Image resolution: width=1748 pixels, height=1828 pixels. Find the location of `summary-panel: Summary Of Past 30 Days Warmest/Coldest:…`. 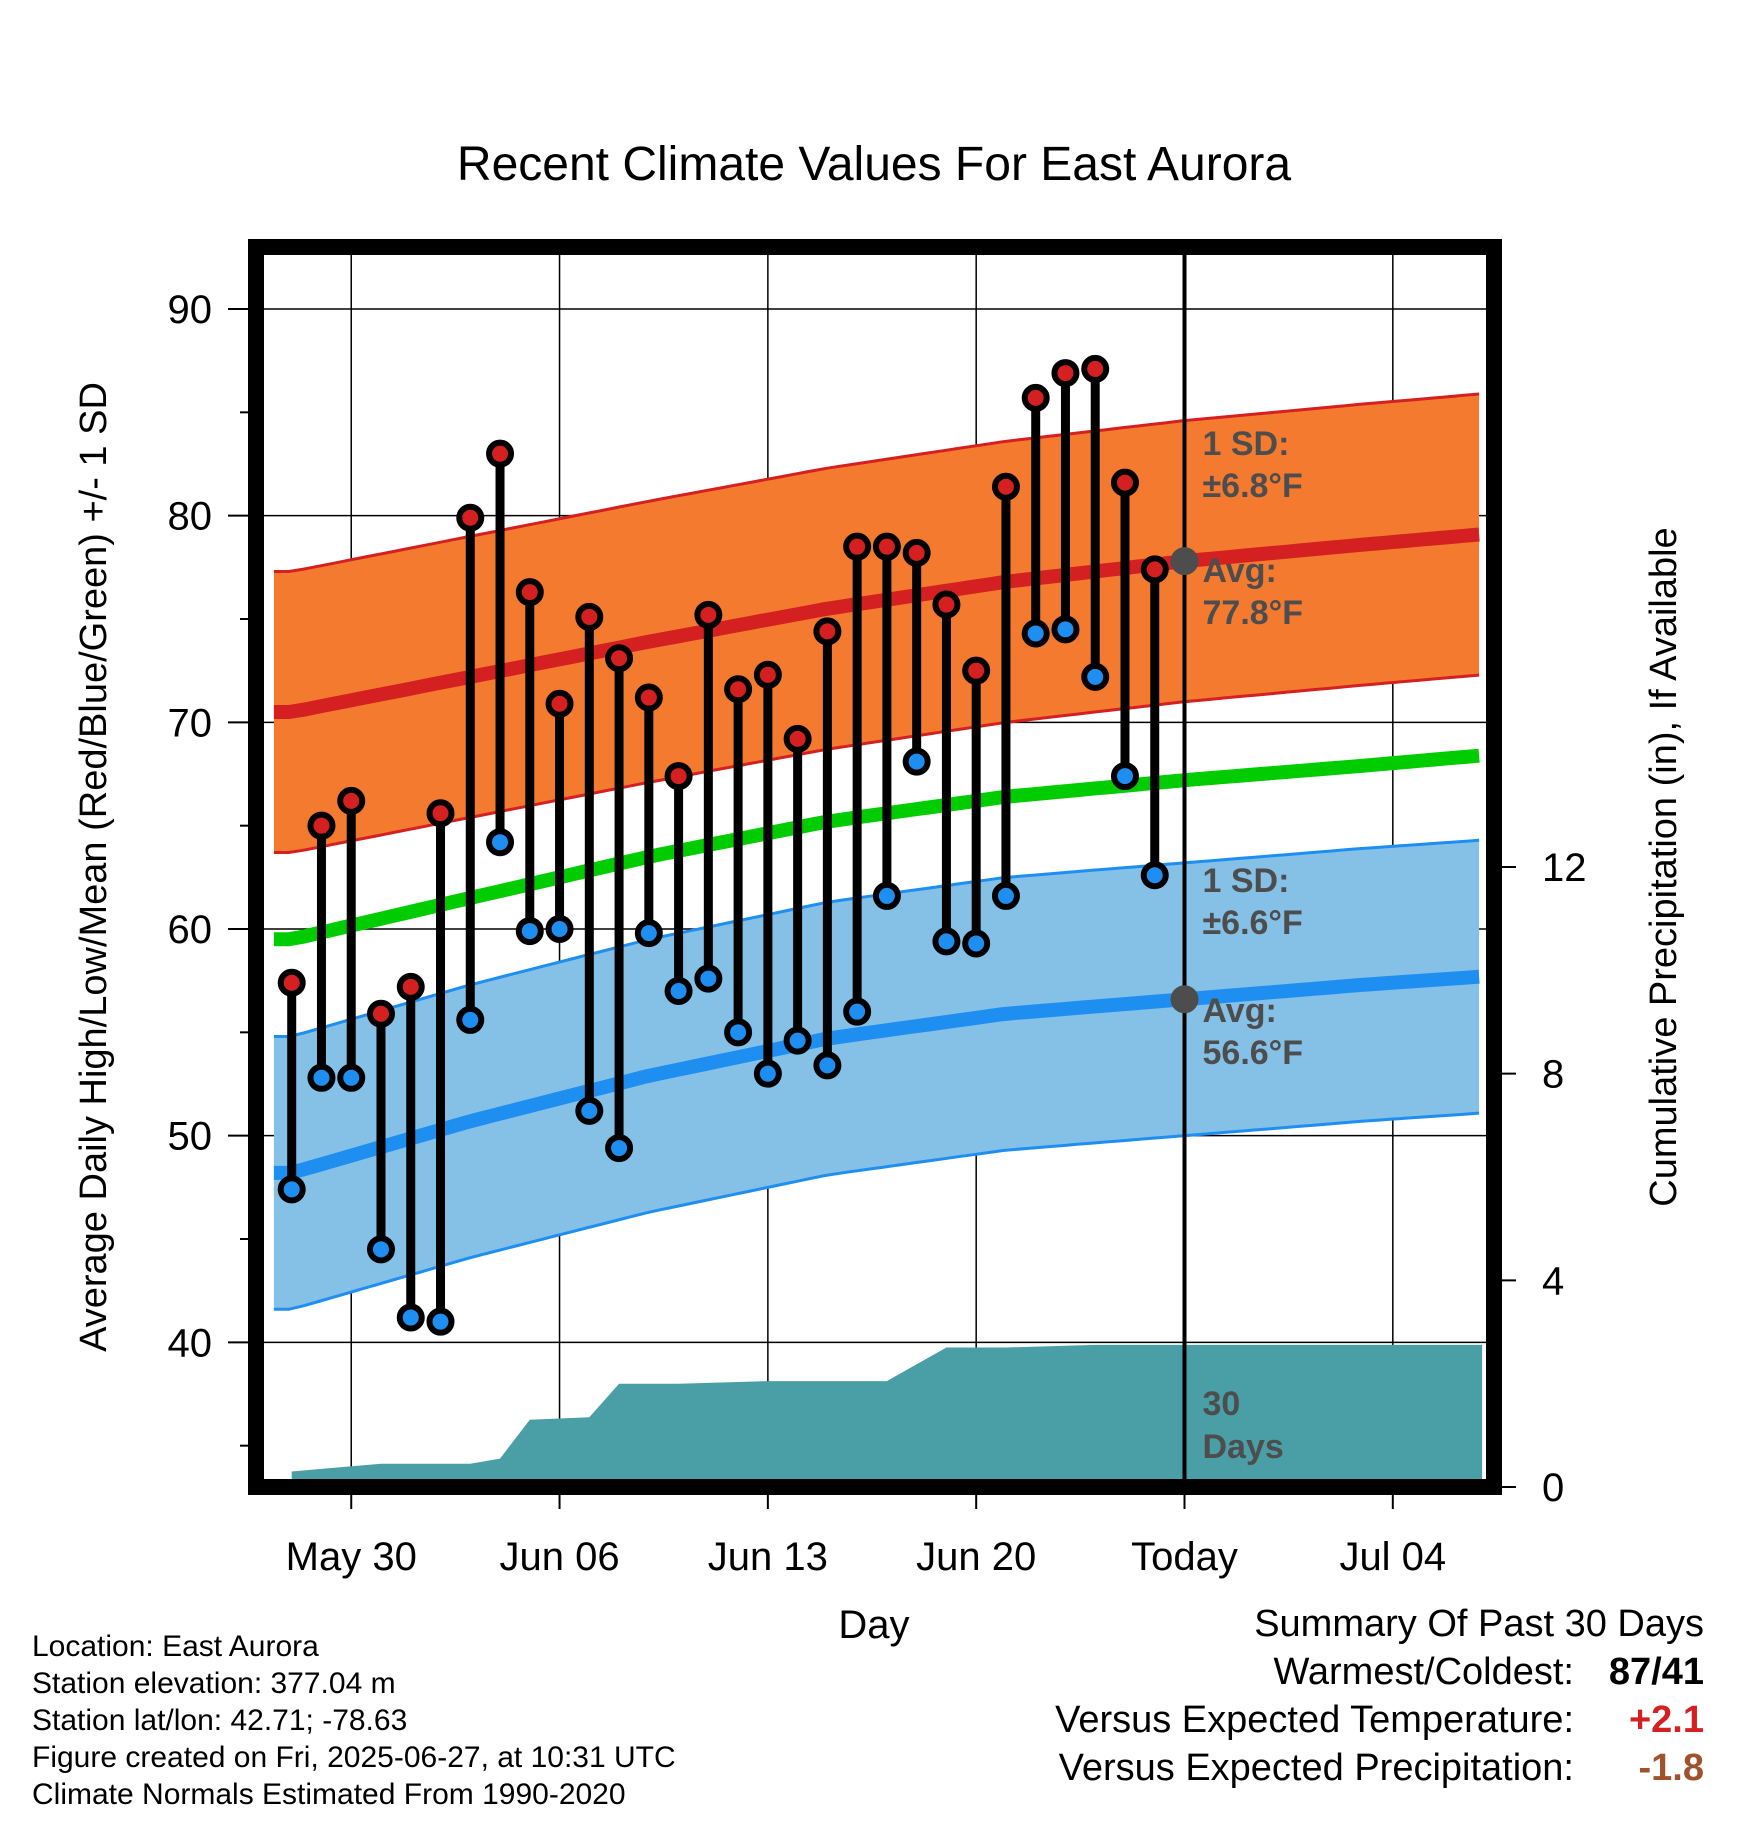

summary-panel: Summary Of Past 30 Days Warmest/Coldest:… is located at coordinates (1294, 1696).